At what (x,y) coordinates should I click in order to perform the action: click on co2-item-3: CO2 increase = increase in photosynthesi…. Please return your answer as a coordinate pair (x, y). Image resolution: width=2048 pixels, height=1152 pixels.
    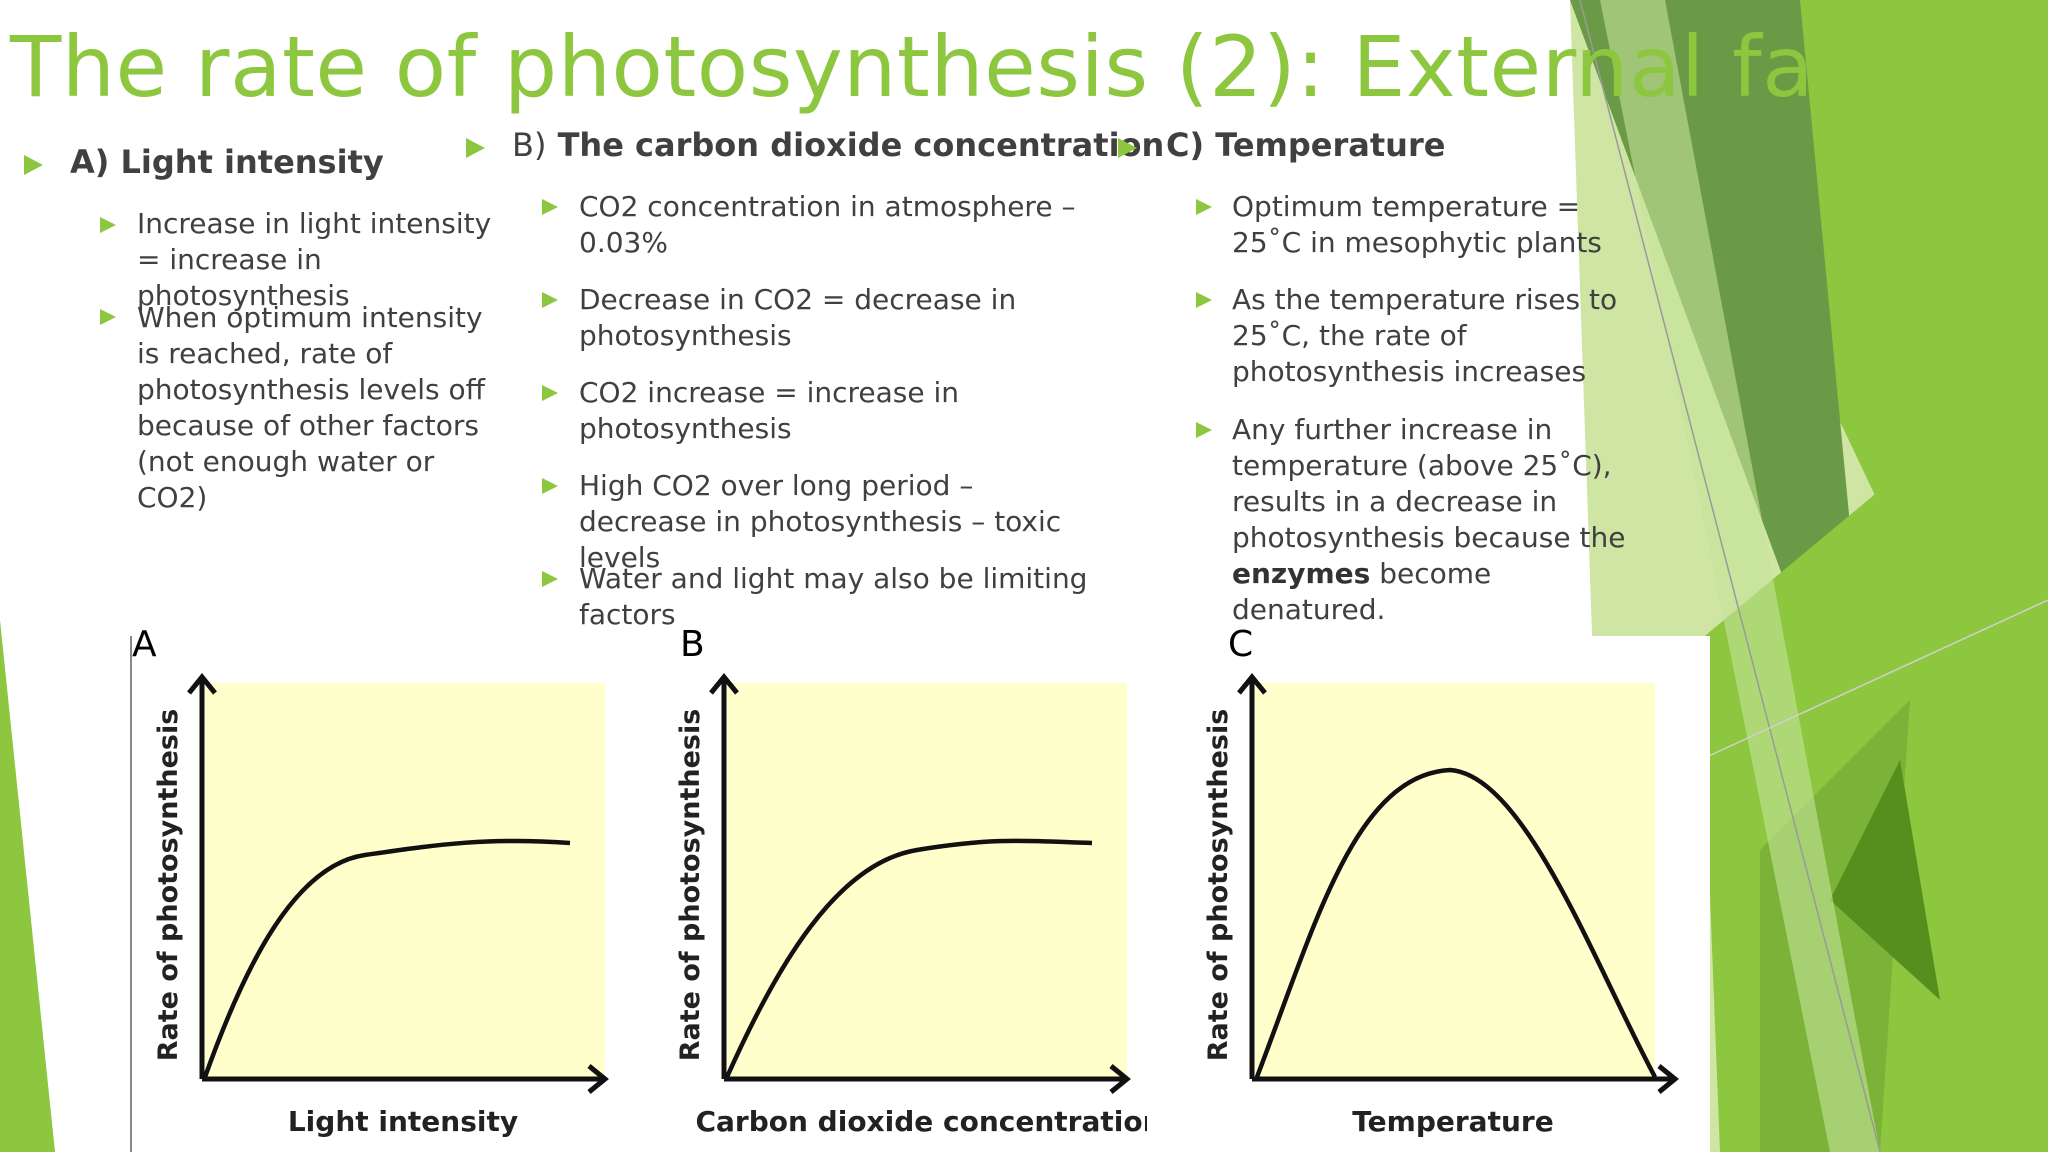
    Looking at the image, I should click on (769, 410).